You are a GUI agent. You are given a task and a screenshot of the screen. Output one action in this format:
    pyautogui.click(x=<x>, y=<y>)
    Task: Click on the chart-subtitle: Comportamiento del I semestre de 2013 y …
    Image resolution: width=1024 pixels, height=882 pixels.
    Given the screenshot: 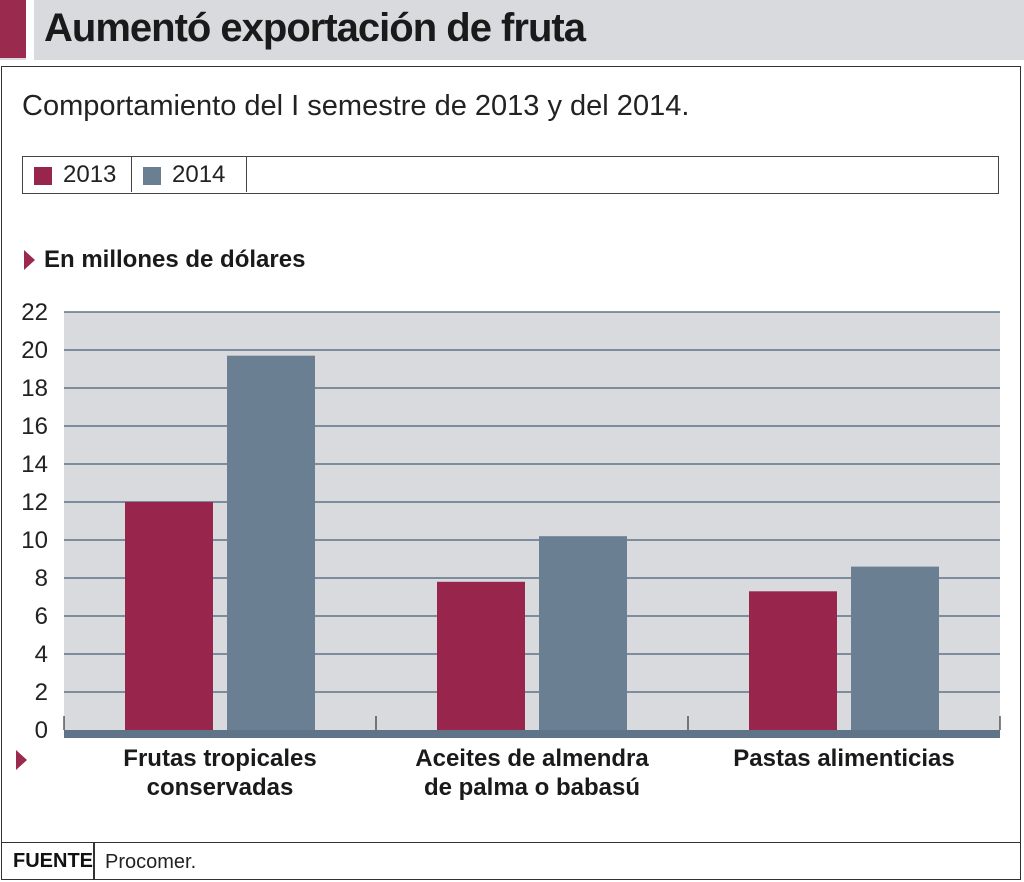 What is the action you would take?
    pyautogui.click(x=356, y=106)
    